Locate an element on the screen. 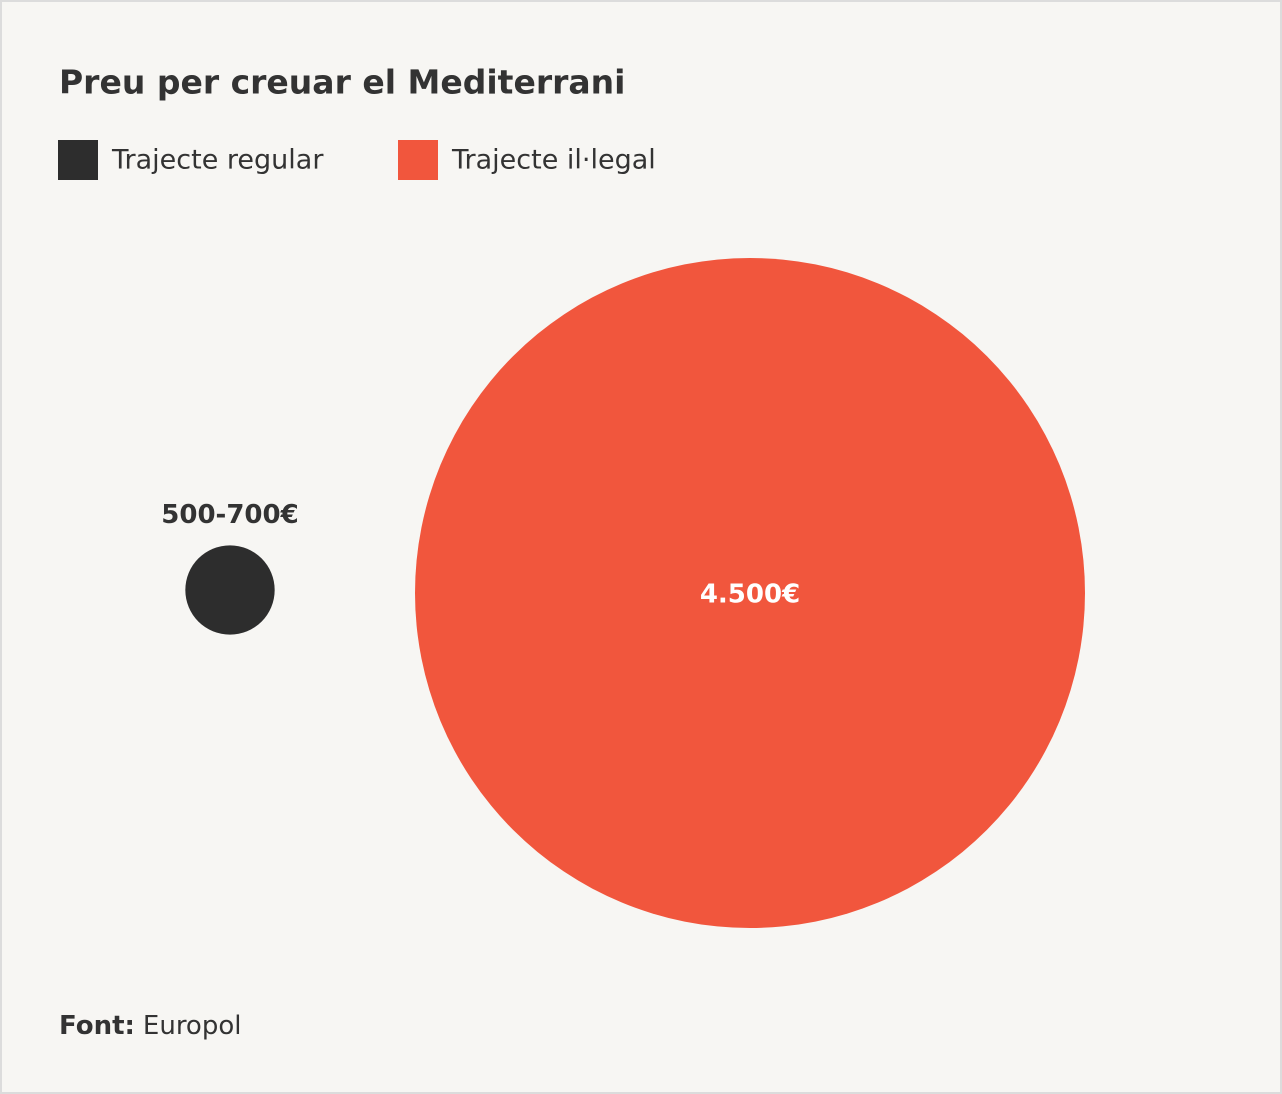 The width and height of the screenshot is (1282, 1094). legend: Trajecte regular Trajecte il·legal is located at coordinates (357, 160).